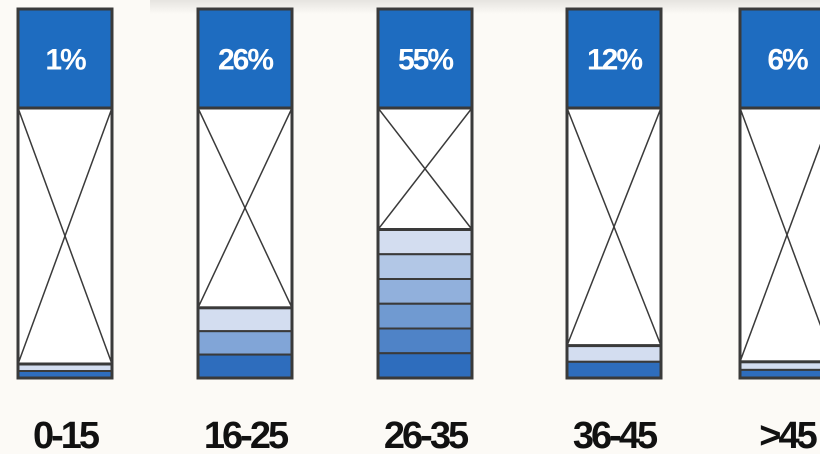  What do you see at coordinates (614, 60) in the screenshot?
I see `value-label: 12%` at bounding box center [614, 60].